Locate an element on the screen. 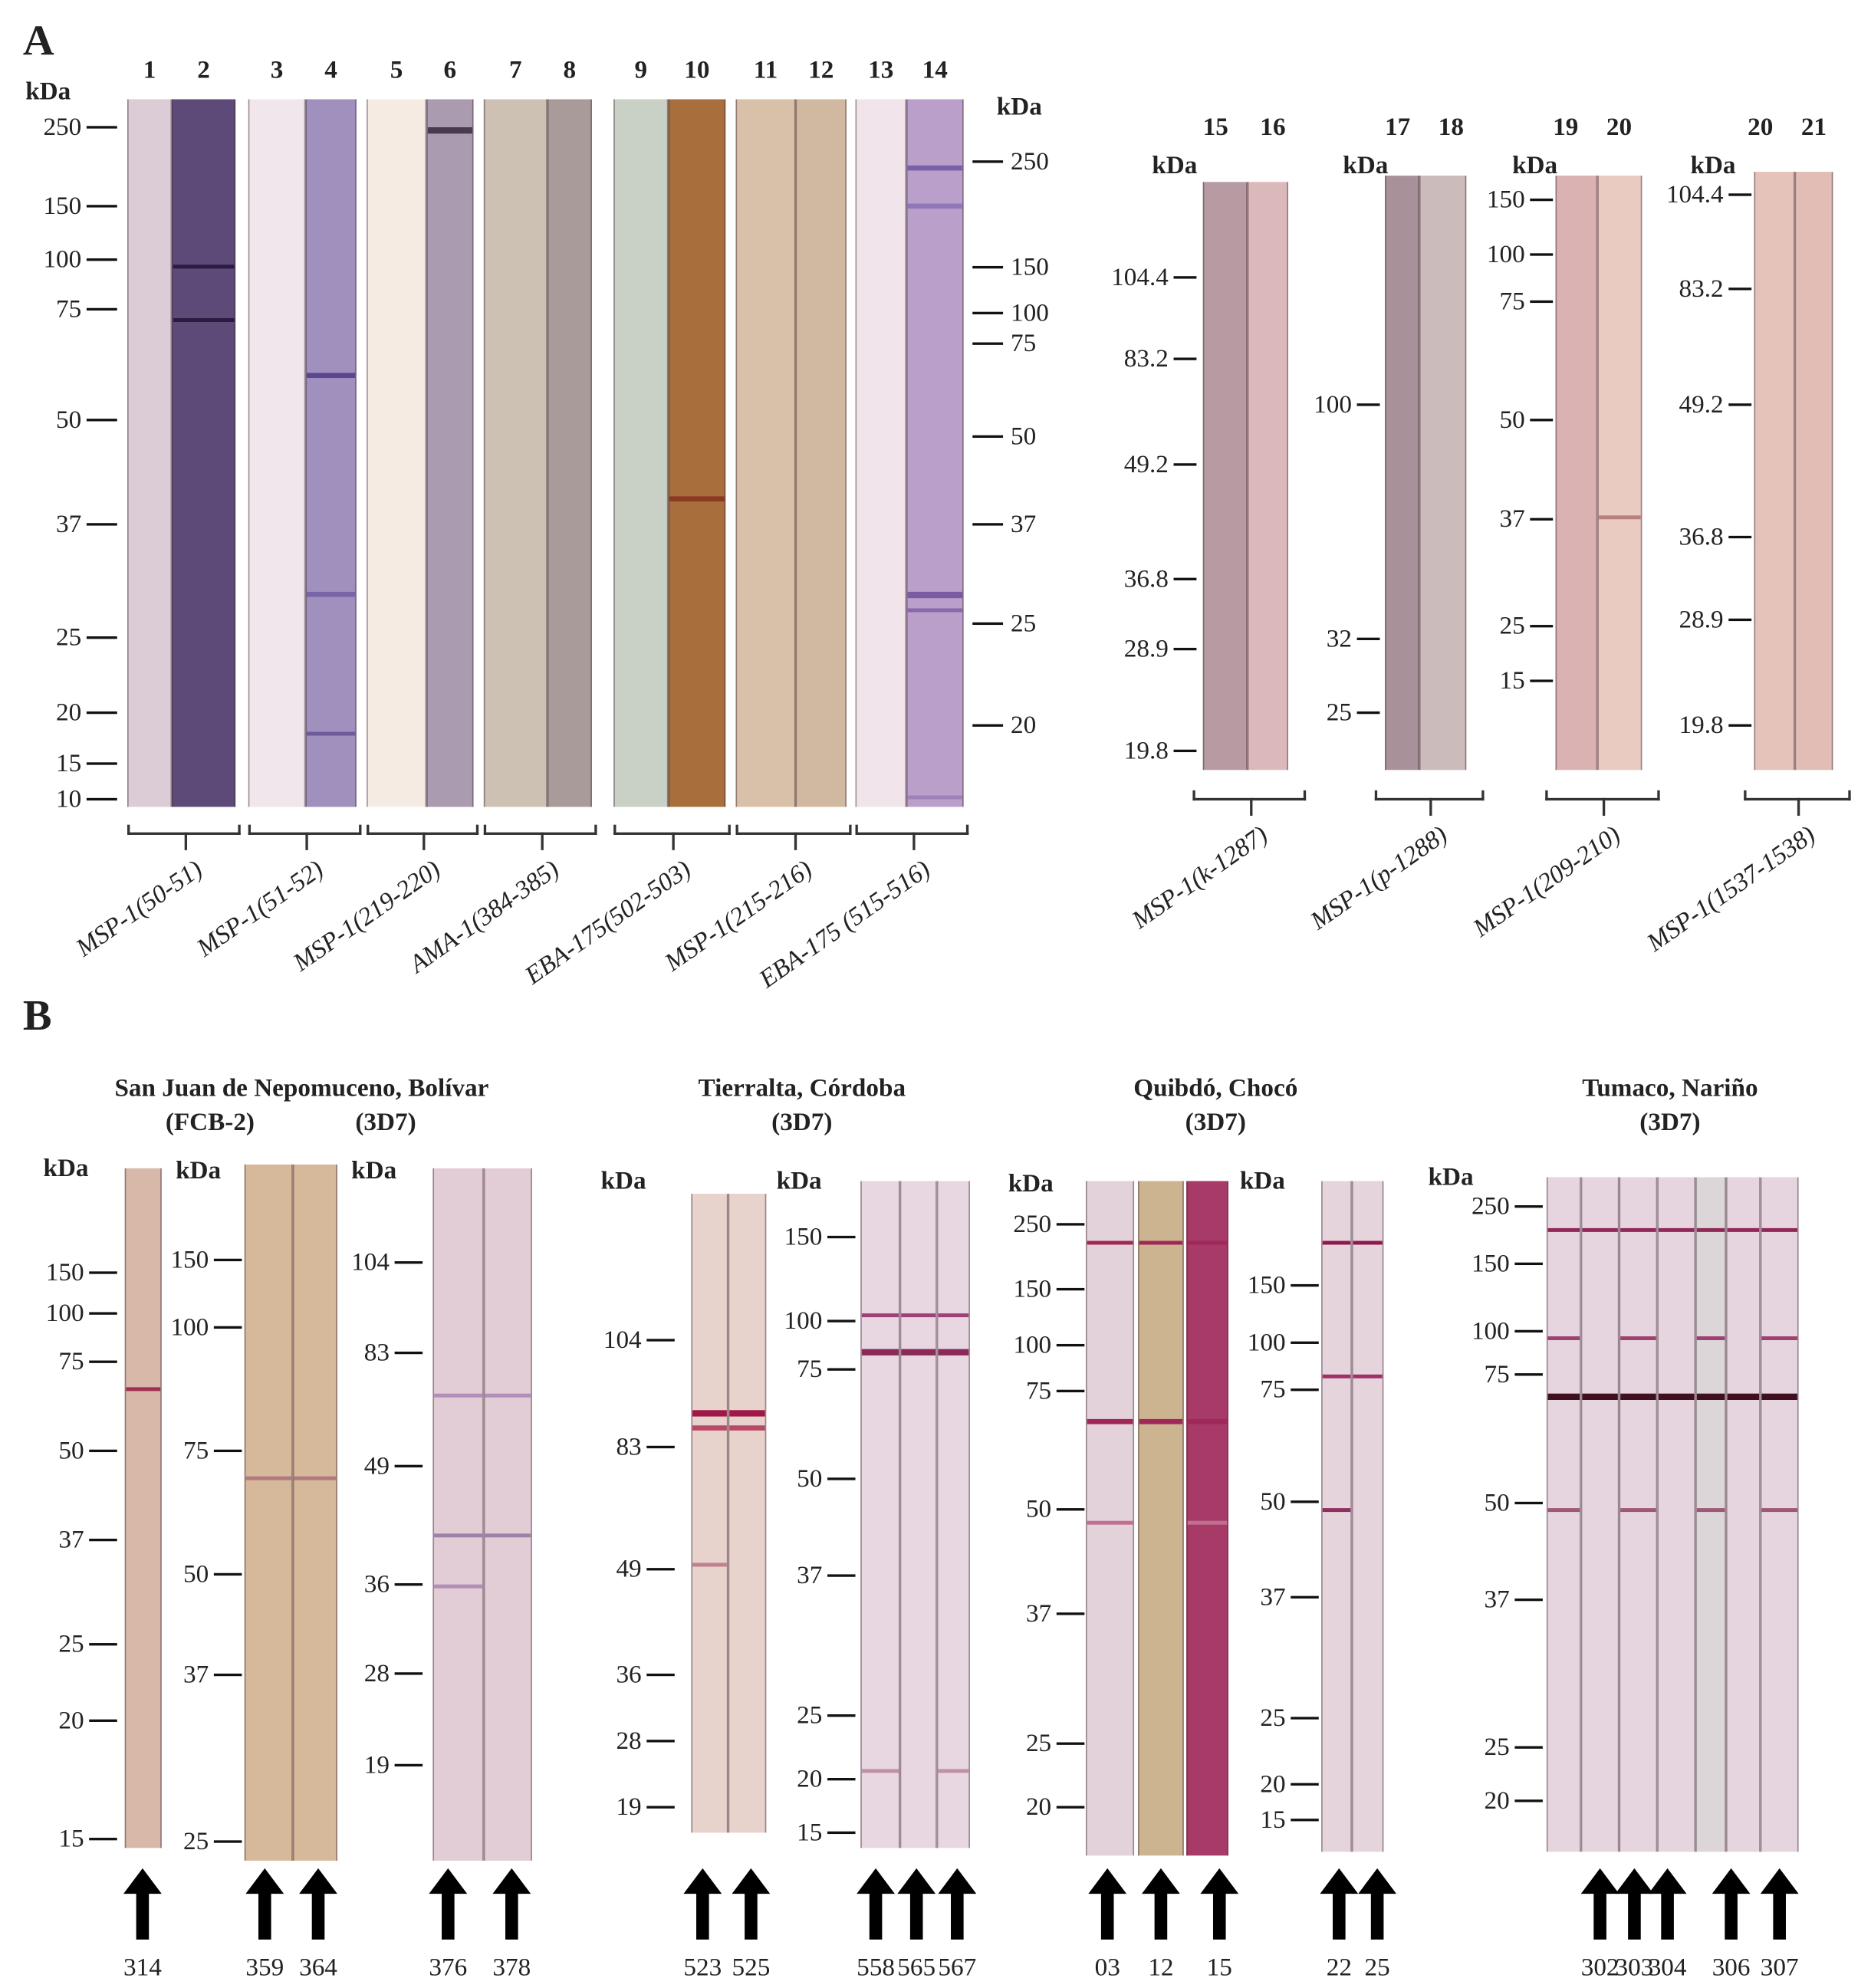 The height and width of the screenshot is (1988, 1871). sample-id: 12 is located at coordinates (1161, 1967).